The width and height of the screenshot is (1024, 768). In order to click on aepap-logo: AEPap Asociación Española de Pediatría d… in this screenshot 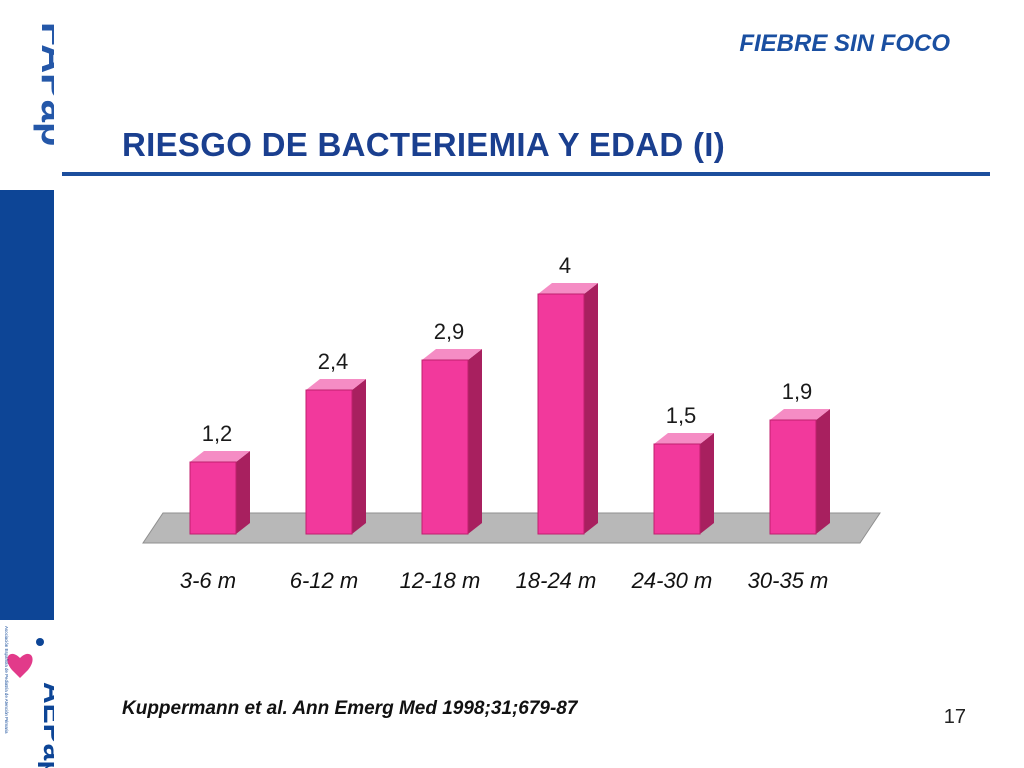, I will do `click(29, 697)`.